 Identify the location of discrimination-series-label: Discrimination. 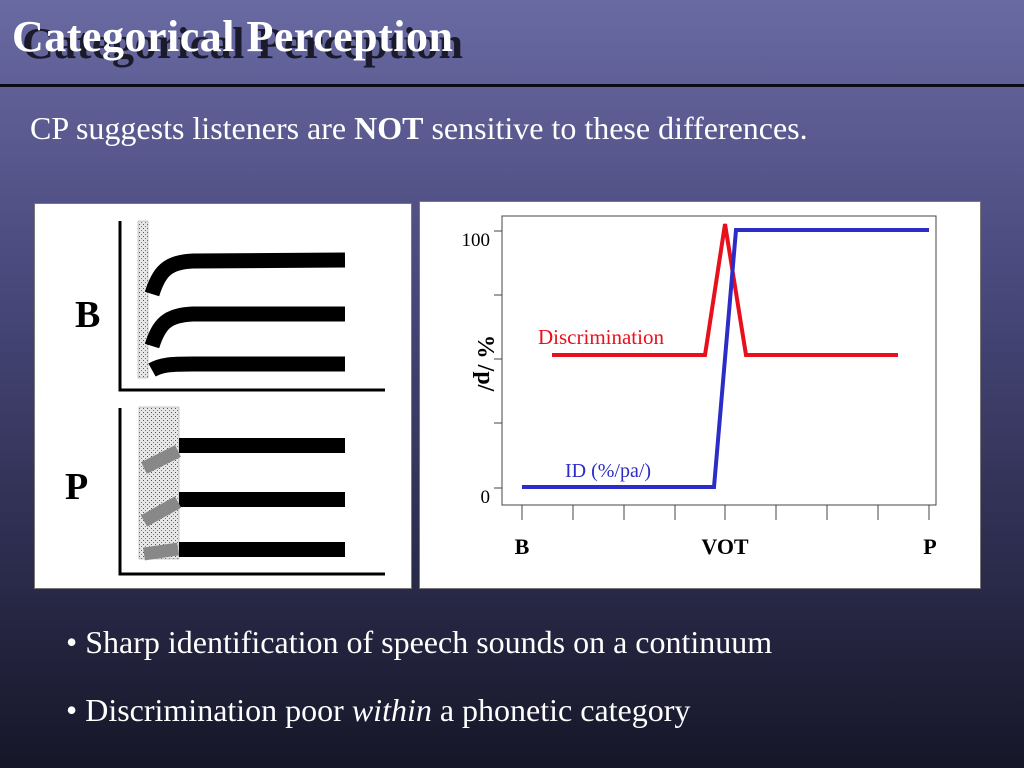
(601, 337).